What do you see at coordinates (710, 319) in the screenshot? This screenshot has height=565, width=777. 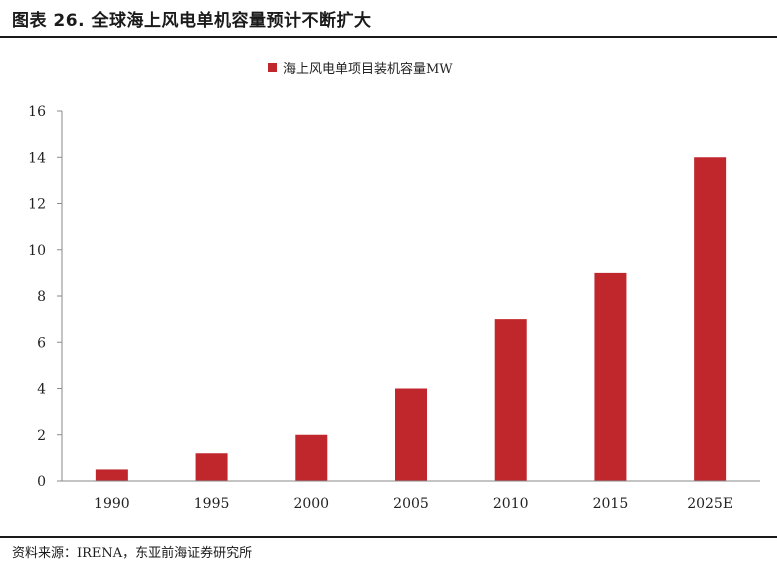 I see `bar-2025E` at bounding box center [710, 319].